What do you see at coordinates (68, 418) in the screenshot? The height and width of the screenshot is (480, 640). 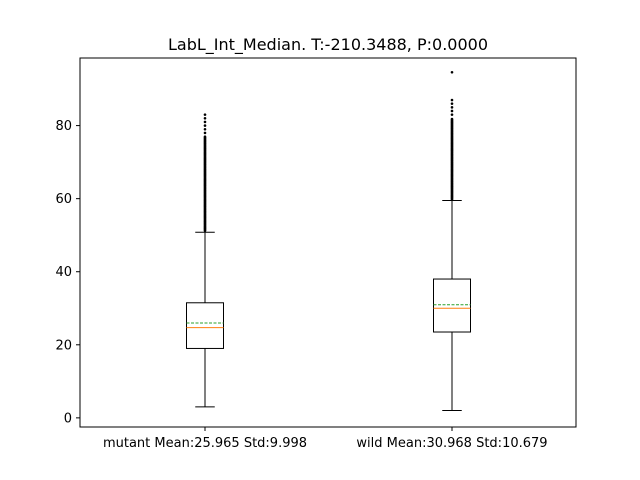 I see `y-tick-label: 0` at bounding box center [68, 418].